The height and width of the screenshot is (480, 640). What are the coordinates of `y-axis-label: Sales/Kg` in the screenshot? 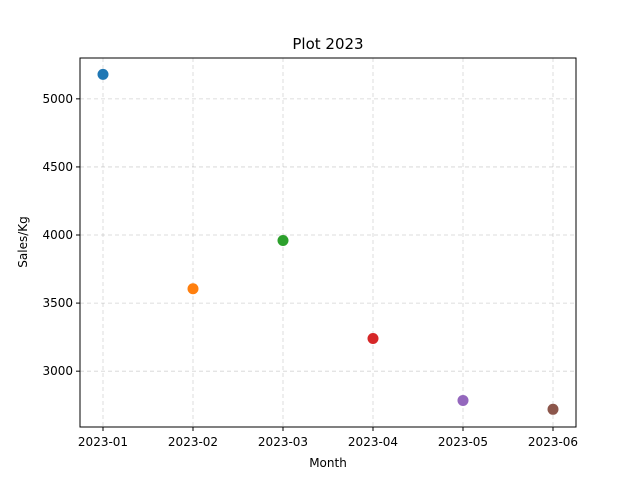 It's located at (23, 241).